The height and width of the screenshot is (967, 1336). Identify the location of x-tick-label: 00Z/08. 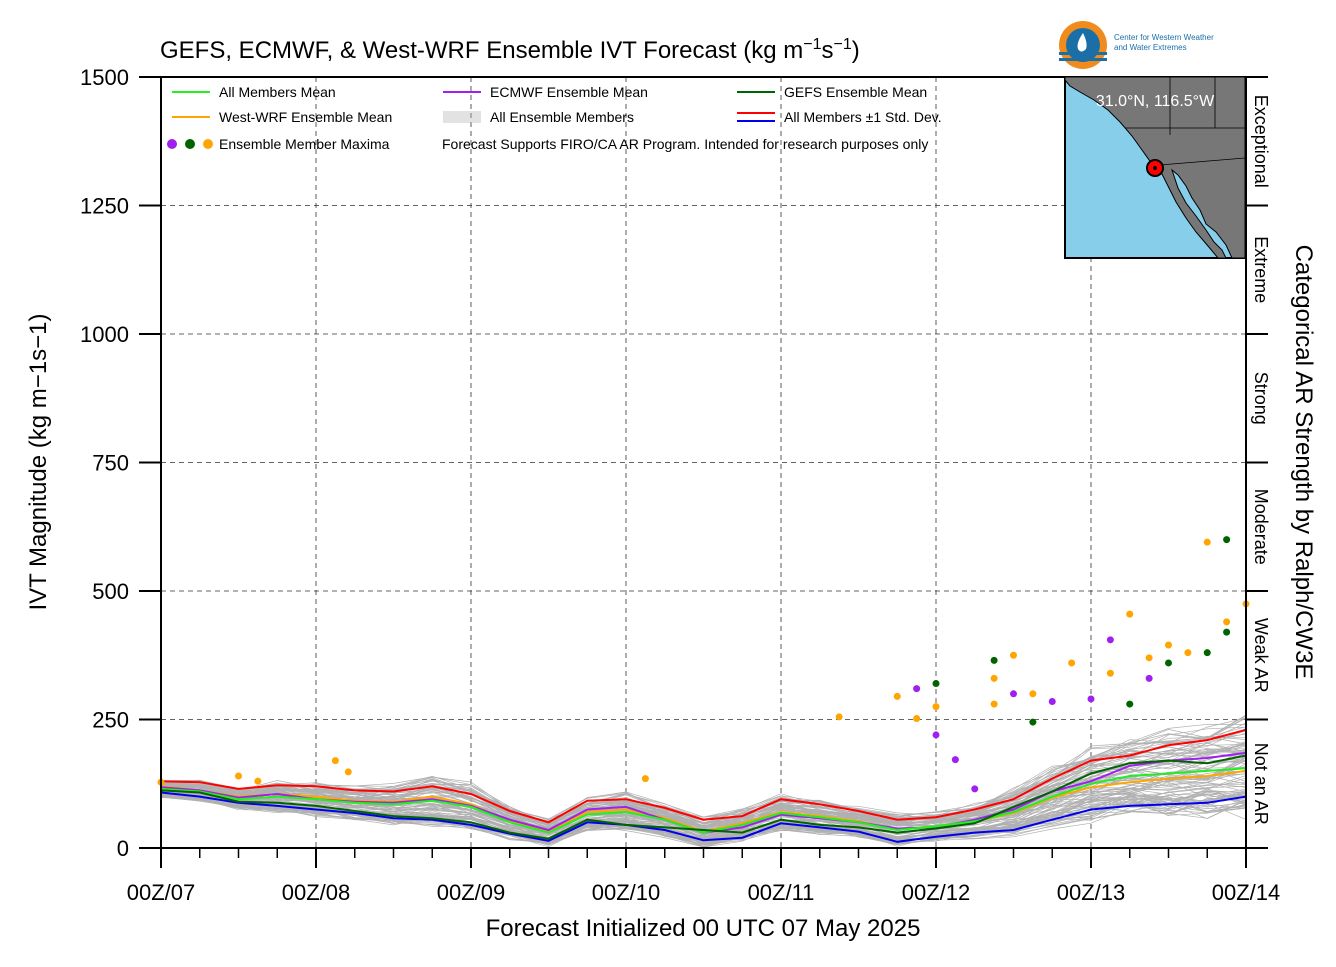
(316, 892).